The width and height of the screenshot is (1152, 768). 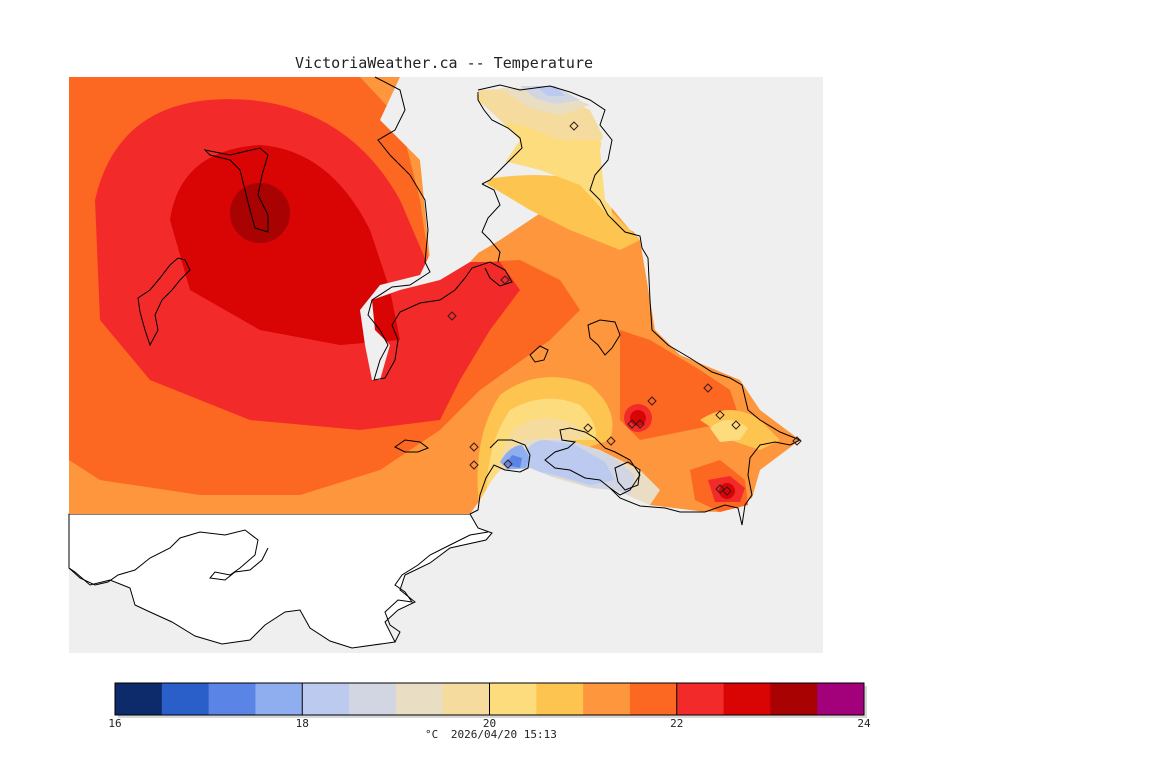 I want to click on colorbar-tick-label: 18, so click(x=302, y=723).